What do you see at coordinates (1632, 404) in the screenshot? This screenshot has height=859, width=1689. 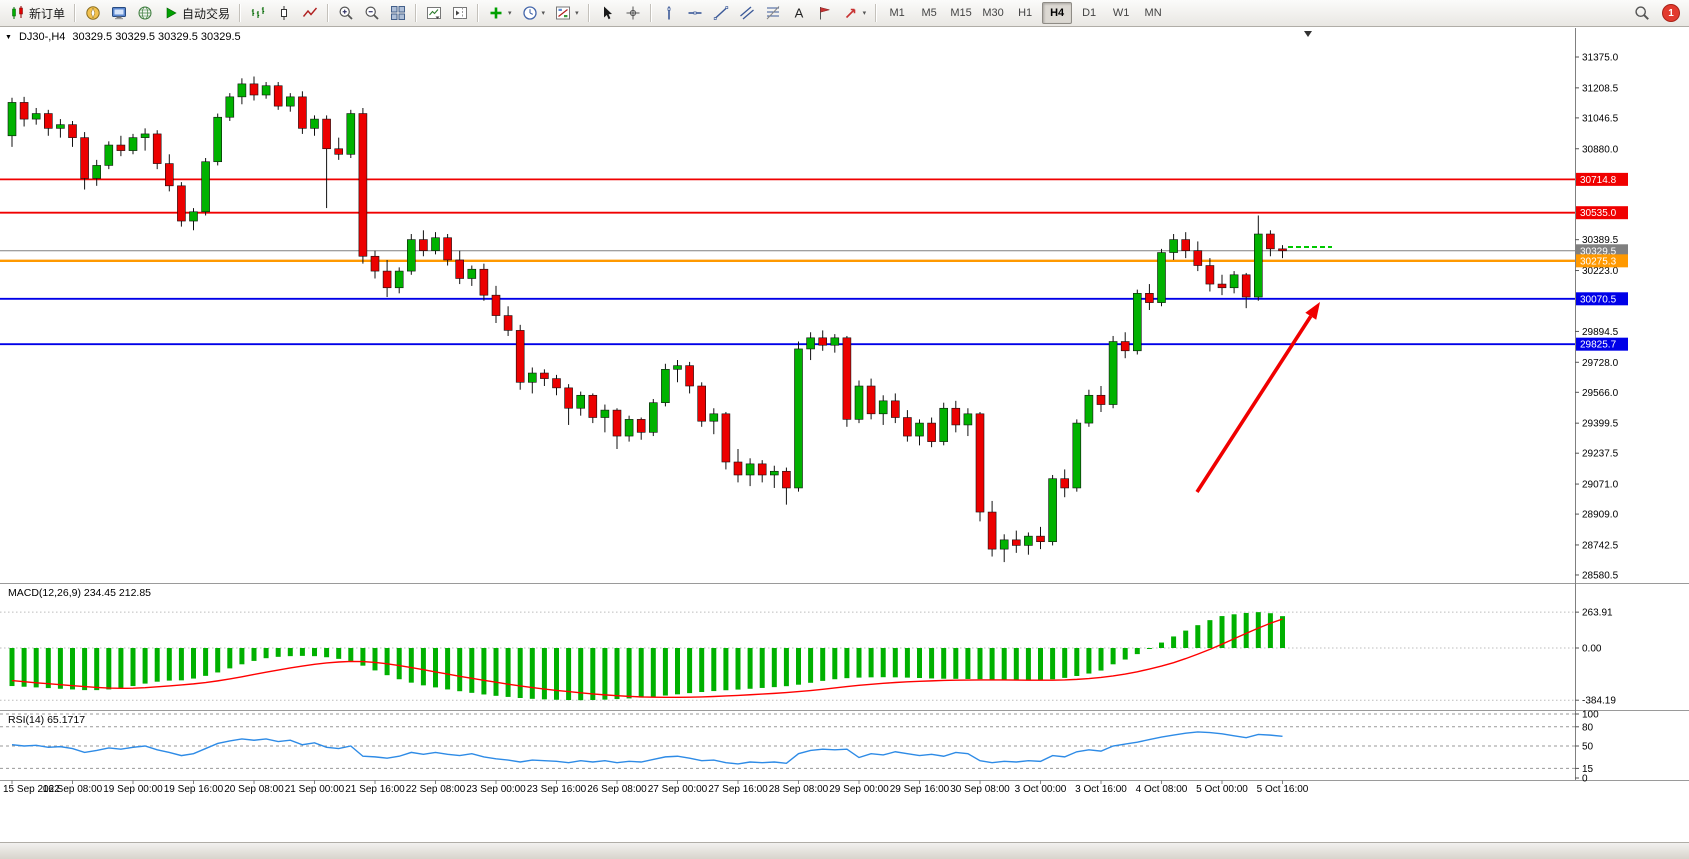 I see `price-scale` at bounding box center [1632, 404].